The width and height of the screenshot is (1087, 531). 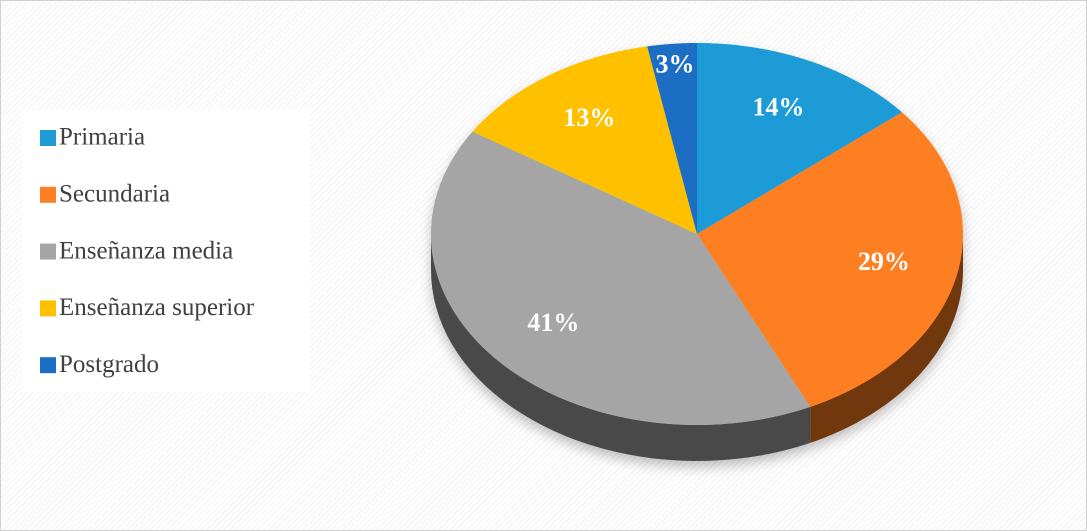 What do you see at coordinates (114, 194) in the screenshot?
I see `legend-label: Secundaria` at bounding box center [114, 194].